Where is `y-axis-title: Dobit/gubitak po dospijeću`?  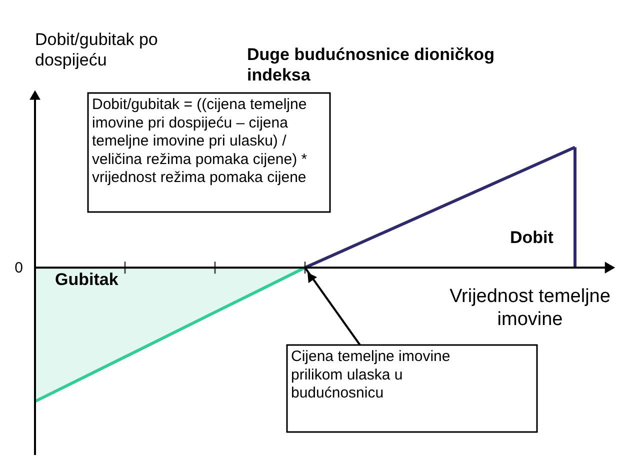 y-axis-title: Dobit/gubitak po dospijeću is located at coordinates (96, 50).